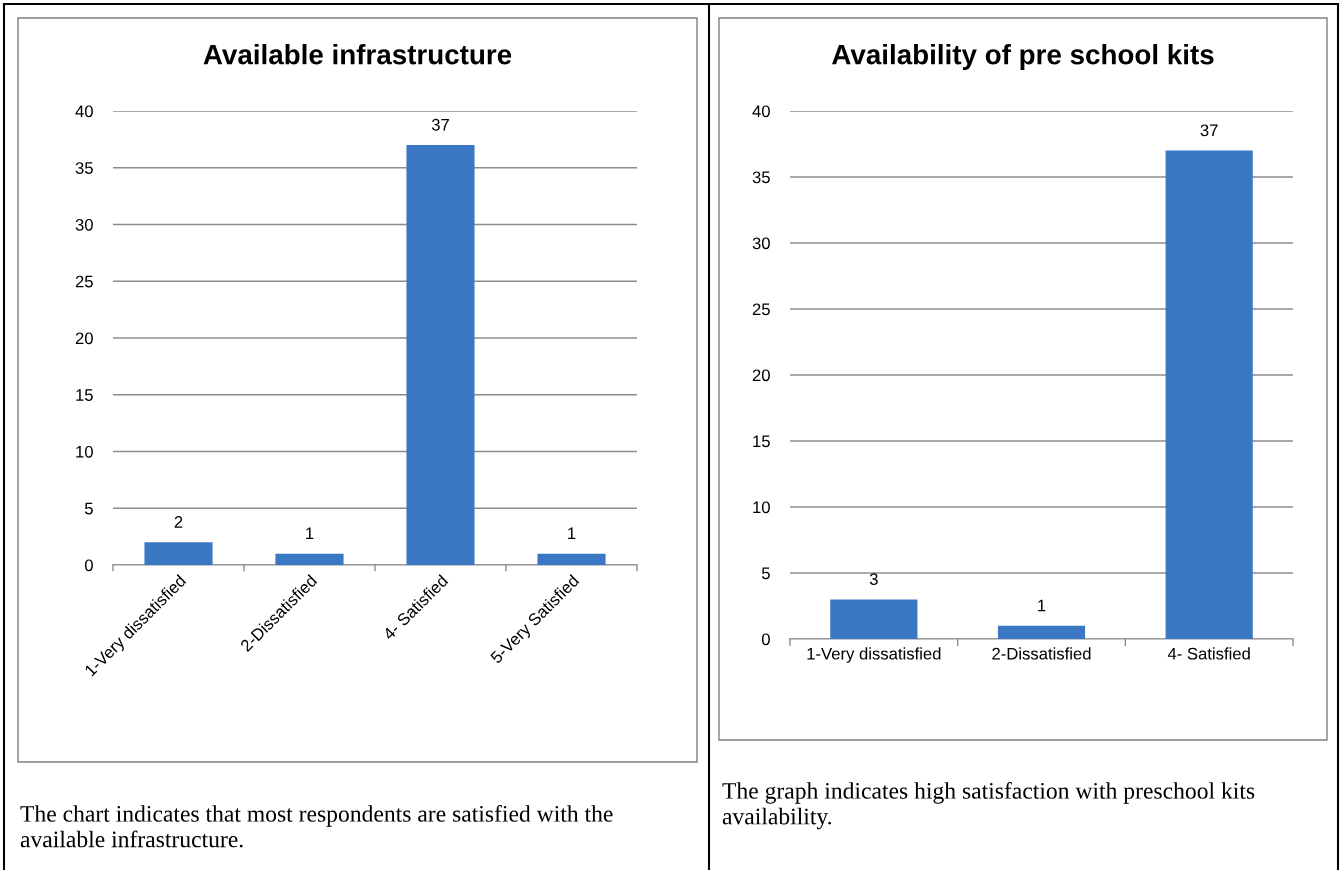  Describe the element at coordinates (874, 655) in the screenshot. I see `x-tick-label: 1-Very dissatisfied` at that location.